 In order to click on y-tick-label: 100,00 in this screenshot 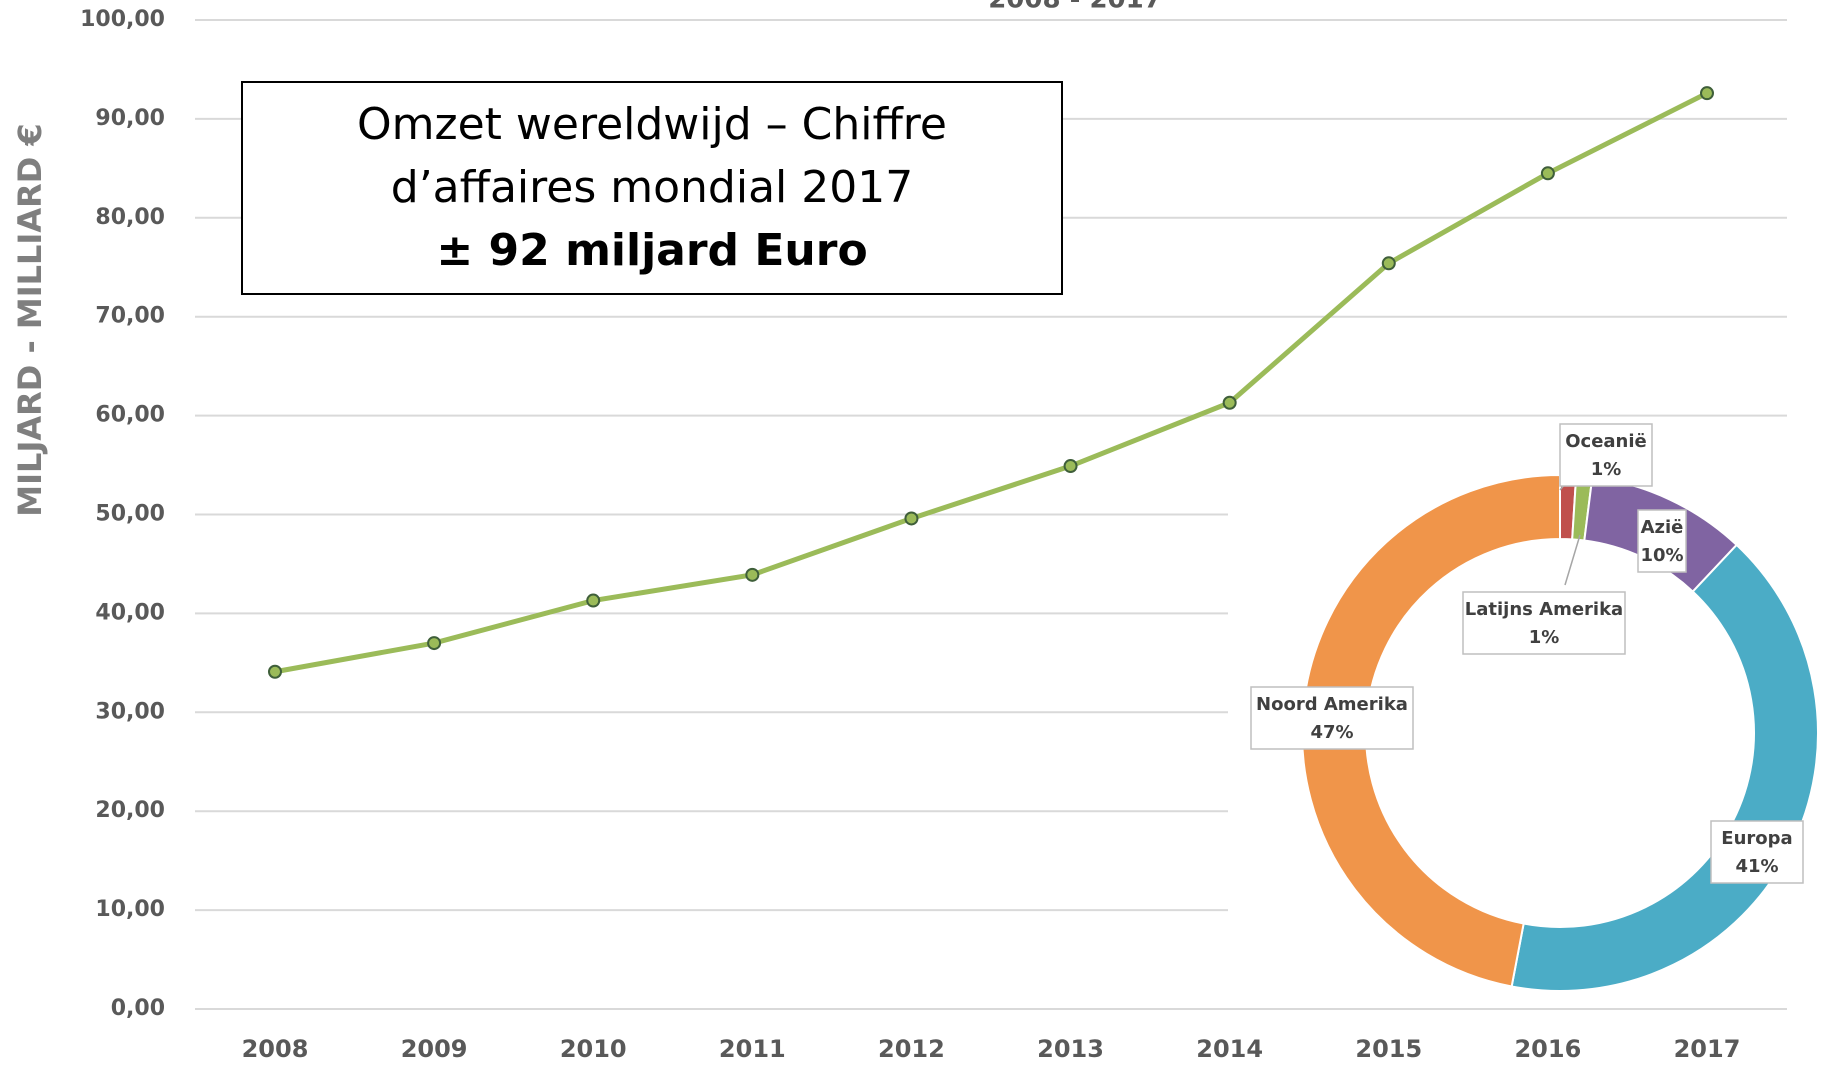, I will do `click(122, 19)`.